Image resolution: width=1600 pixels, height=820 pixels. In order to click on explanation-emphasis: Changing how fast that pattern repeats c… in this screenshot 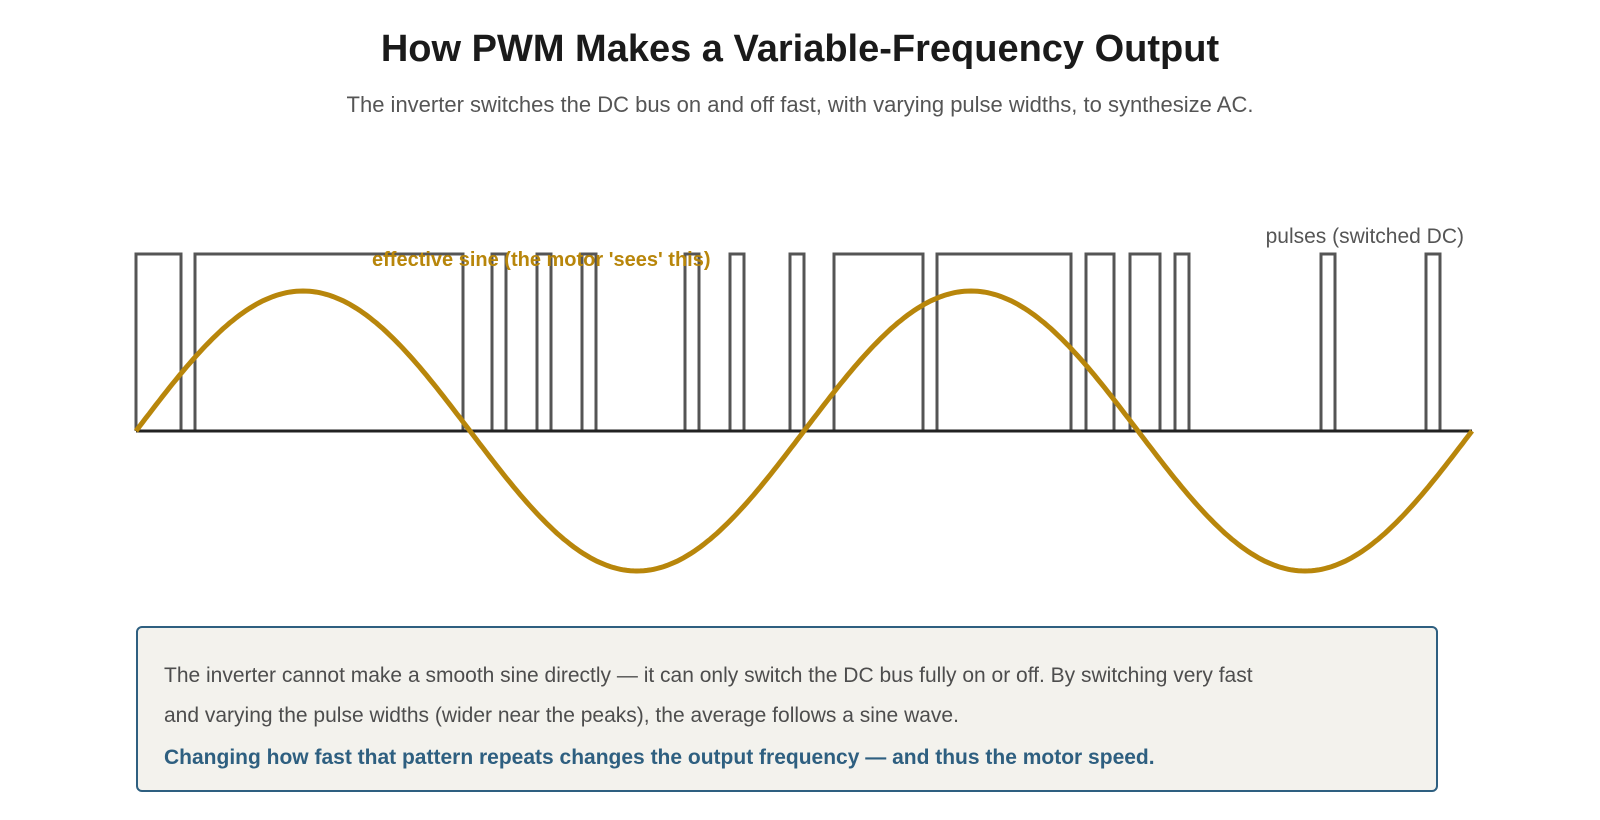, I will do `click(659, 757)`.